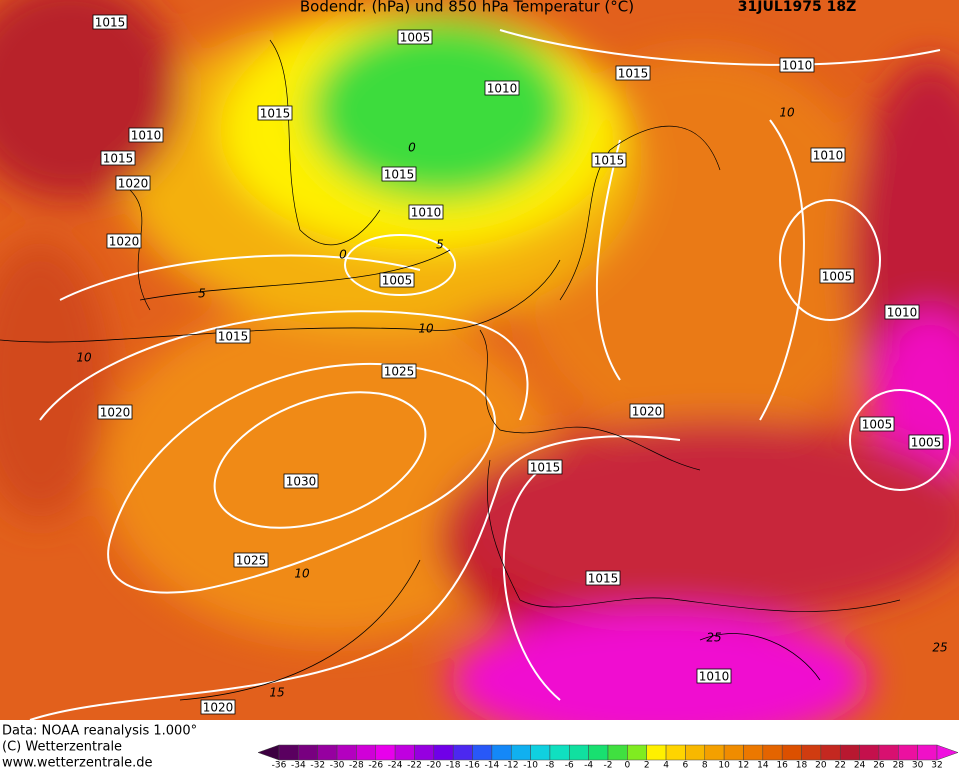  Describe the element at coordinates (763, 765) in the screenshot. I see `colorbar-label: 14` at that location.